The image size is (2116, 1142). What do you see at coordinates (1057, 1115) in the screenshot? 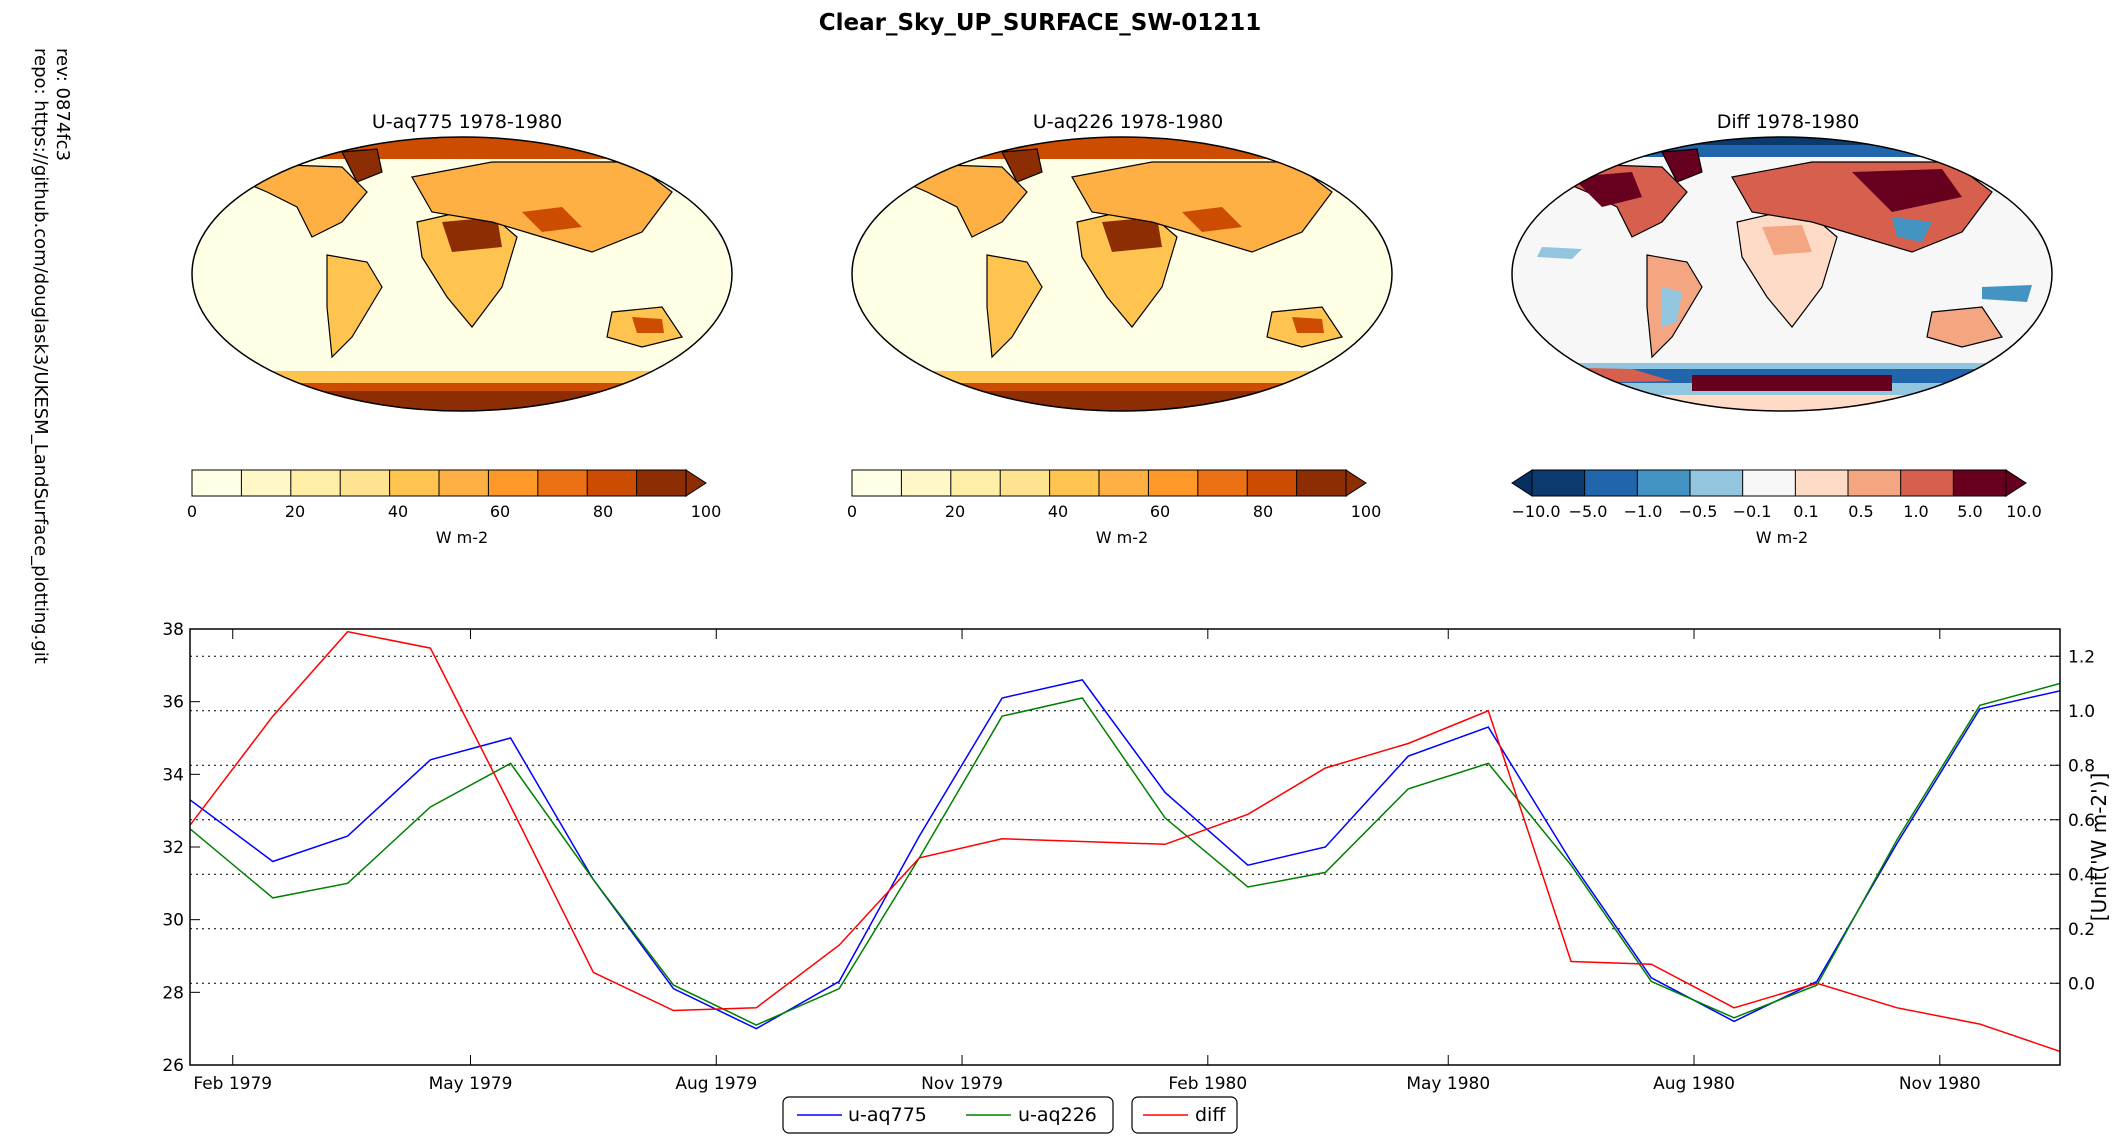
I see `legend-label: u-aq226` at bounding box center [1057, 1115].